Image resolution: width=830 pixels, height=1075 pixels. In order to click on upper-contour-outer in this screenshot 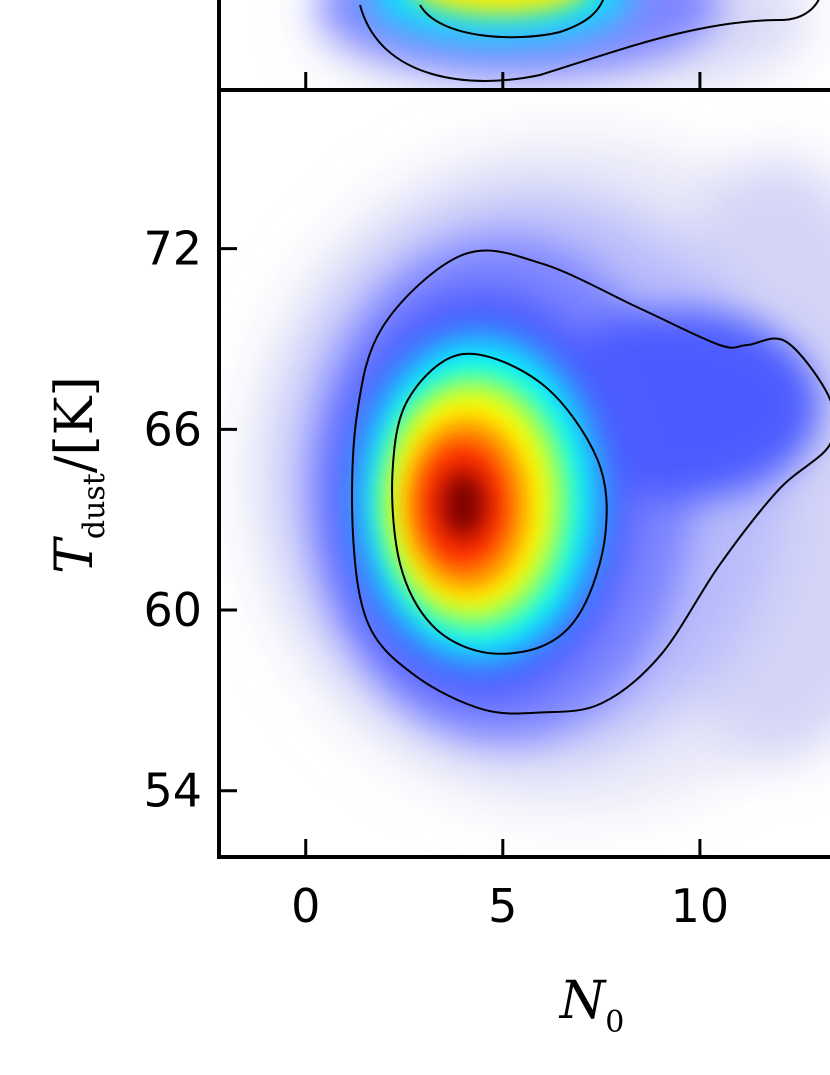, I will do `click(589, 41)`.